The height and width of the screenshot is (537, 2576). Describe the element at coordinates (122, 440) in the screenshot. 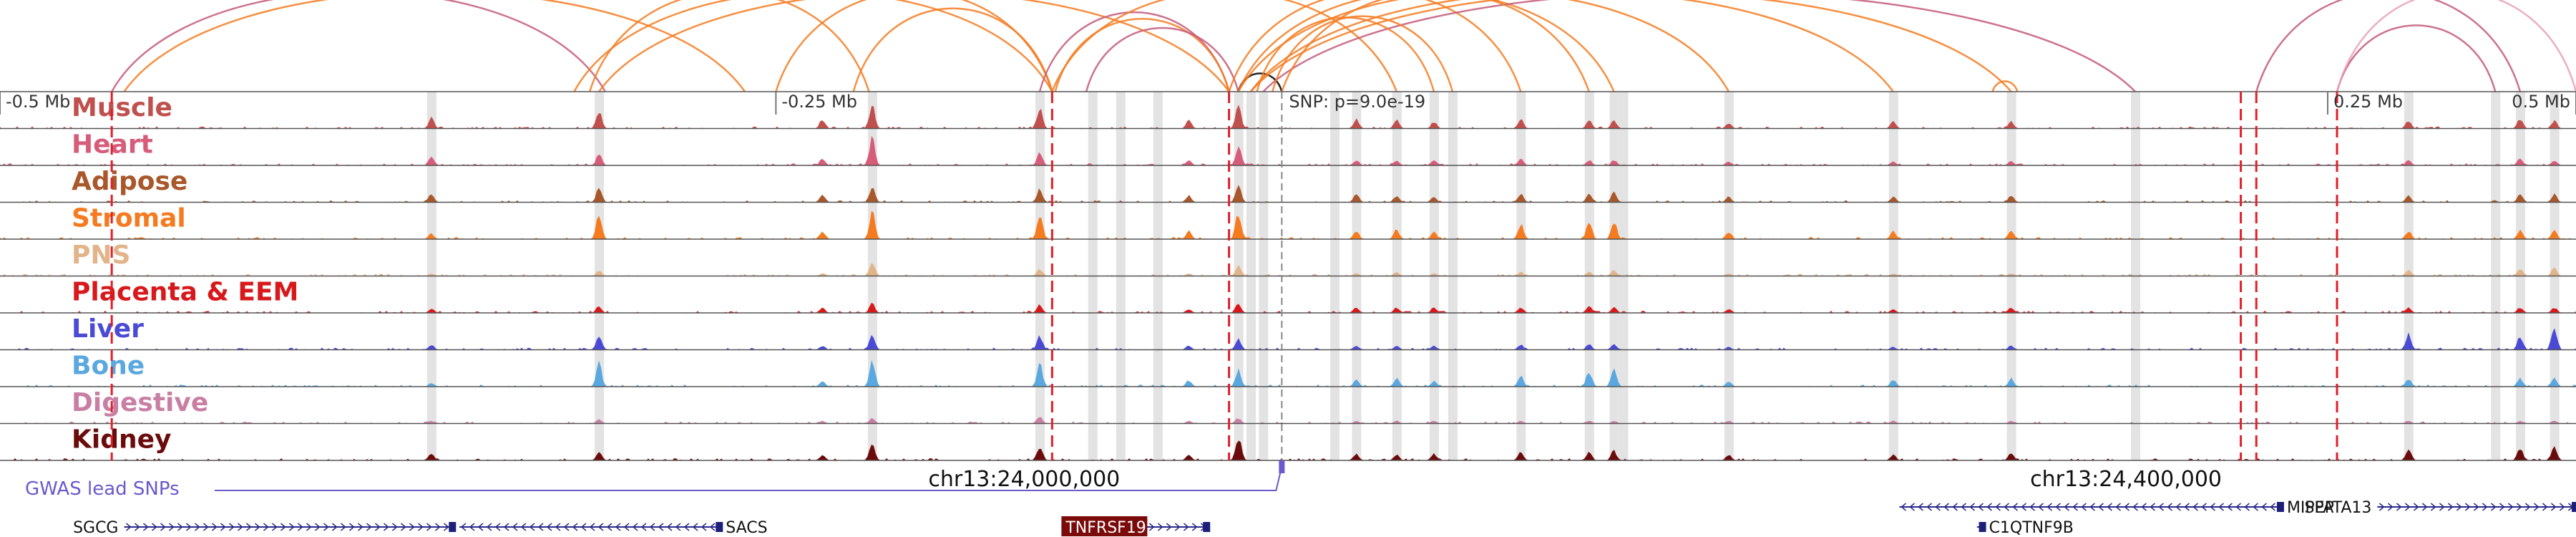

I see `track-label-9: Kidney` at that location.